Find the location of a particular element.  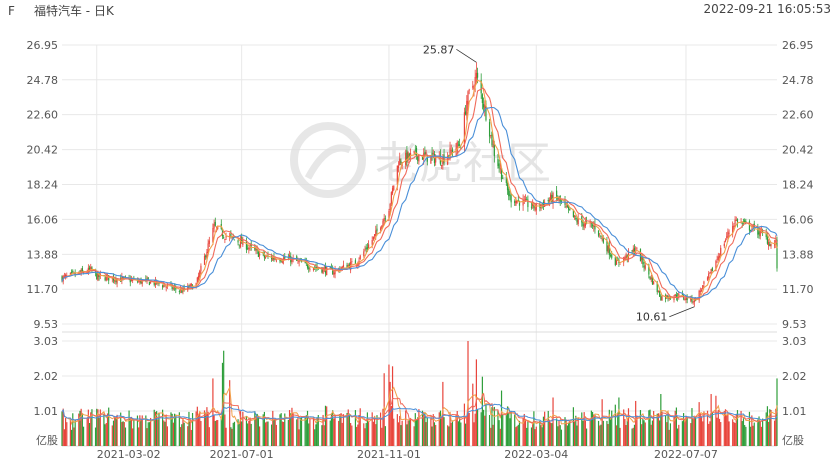

ticker-symbol: F is located at coordinates (11, 11).